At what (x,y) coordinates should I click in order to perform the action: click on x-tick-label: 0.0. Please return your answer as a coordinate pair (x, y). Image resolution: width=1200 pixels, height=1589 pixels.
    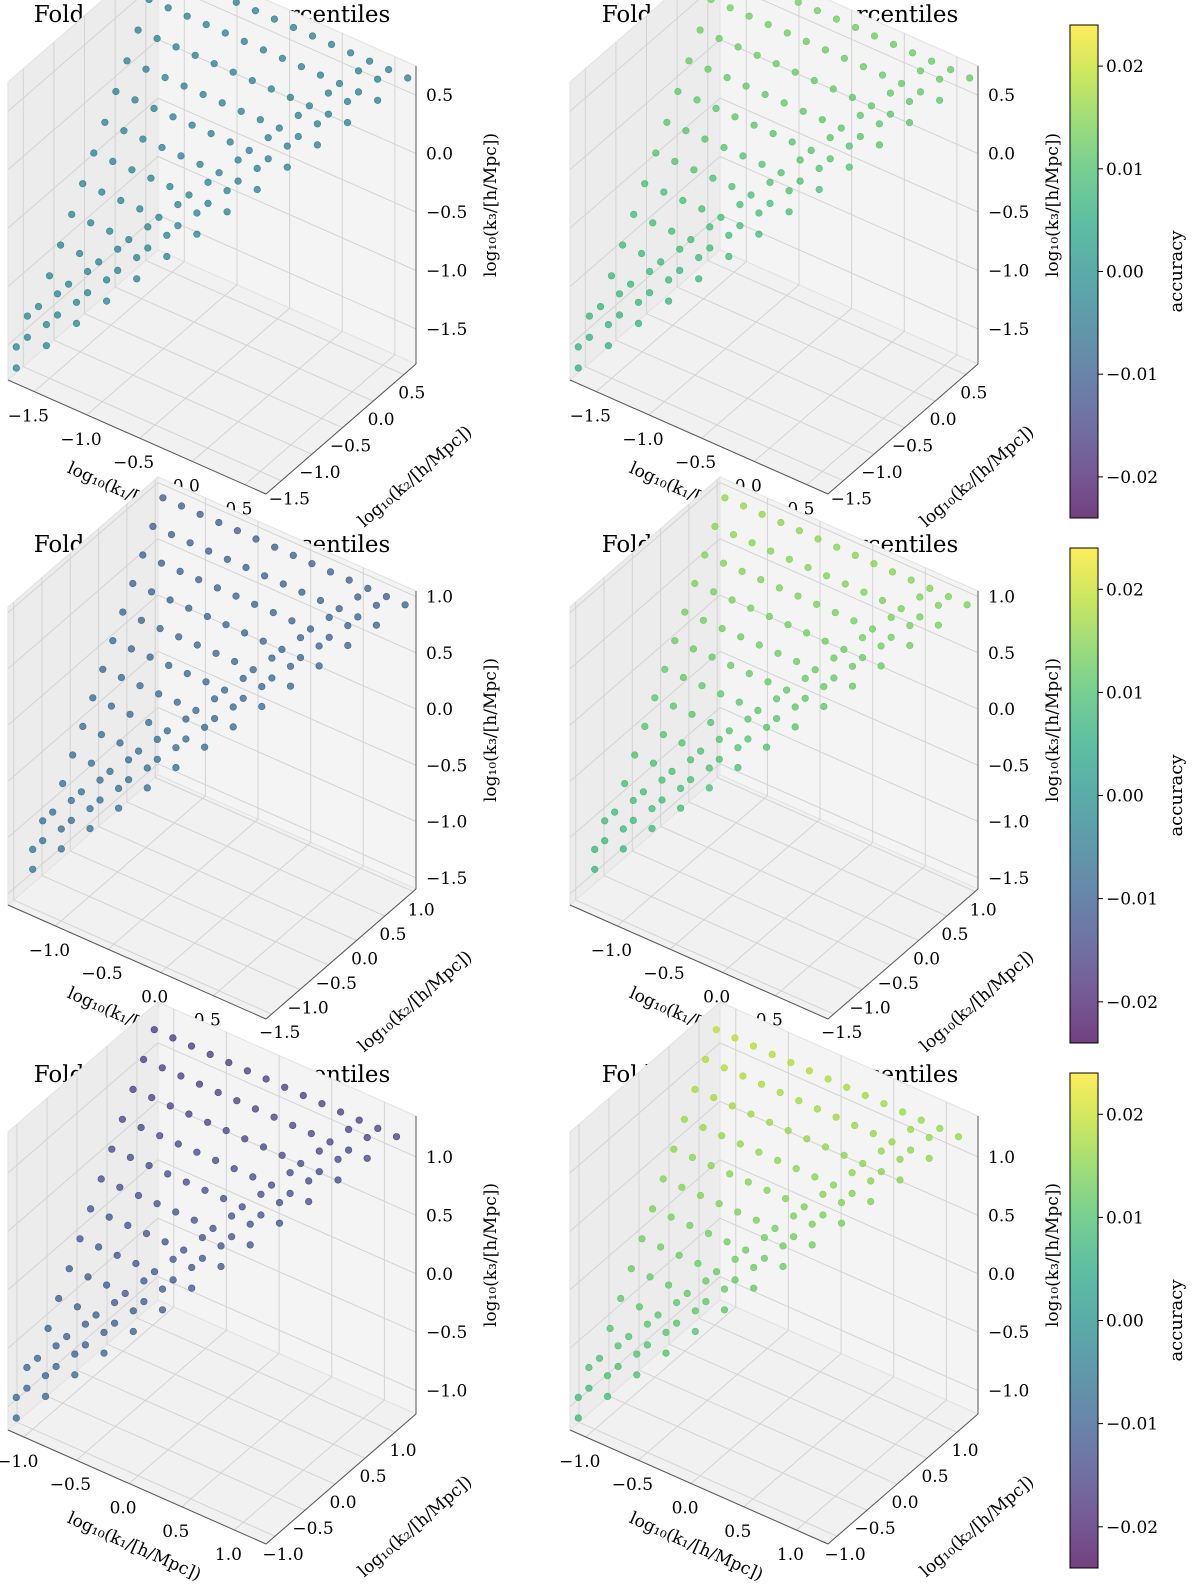
    Looking at the image, I should click on (154, 998).